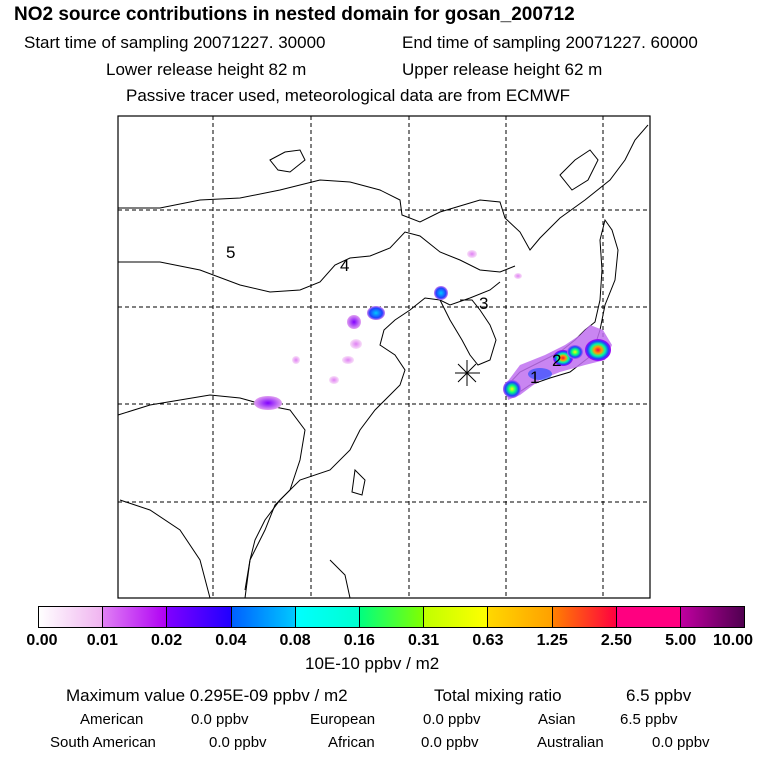 Image resolution: width=768 pixels, height=768 pixels. Describe the element at coordinates (556, 360) in the screenshot. I see `region-label-2: 2` at that location.